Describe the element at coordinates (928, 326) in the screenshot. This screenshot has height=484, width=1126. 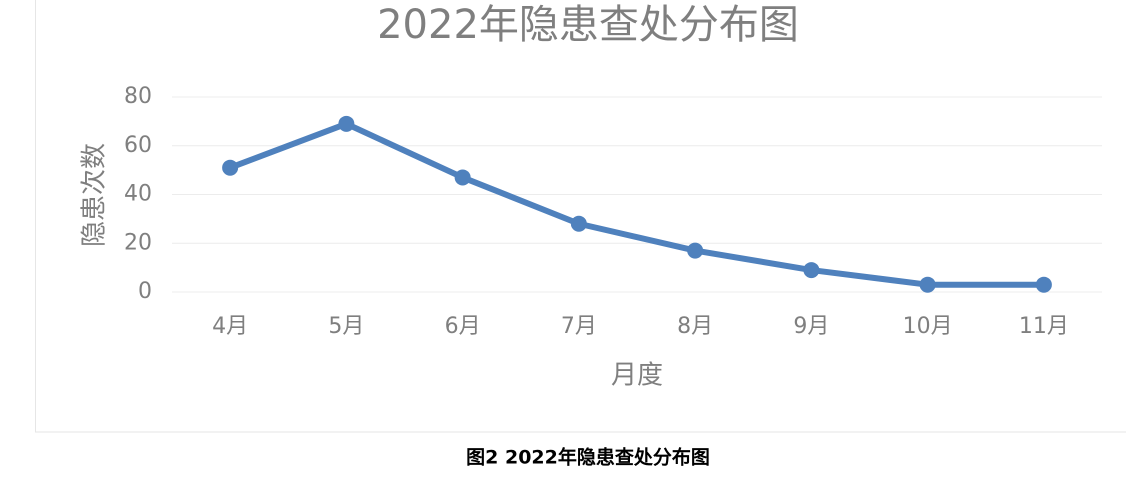
I see `x-tick-label: 10月` at that location.